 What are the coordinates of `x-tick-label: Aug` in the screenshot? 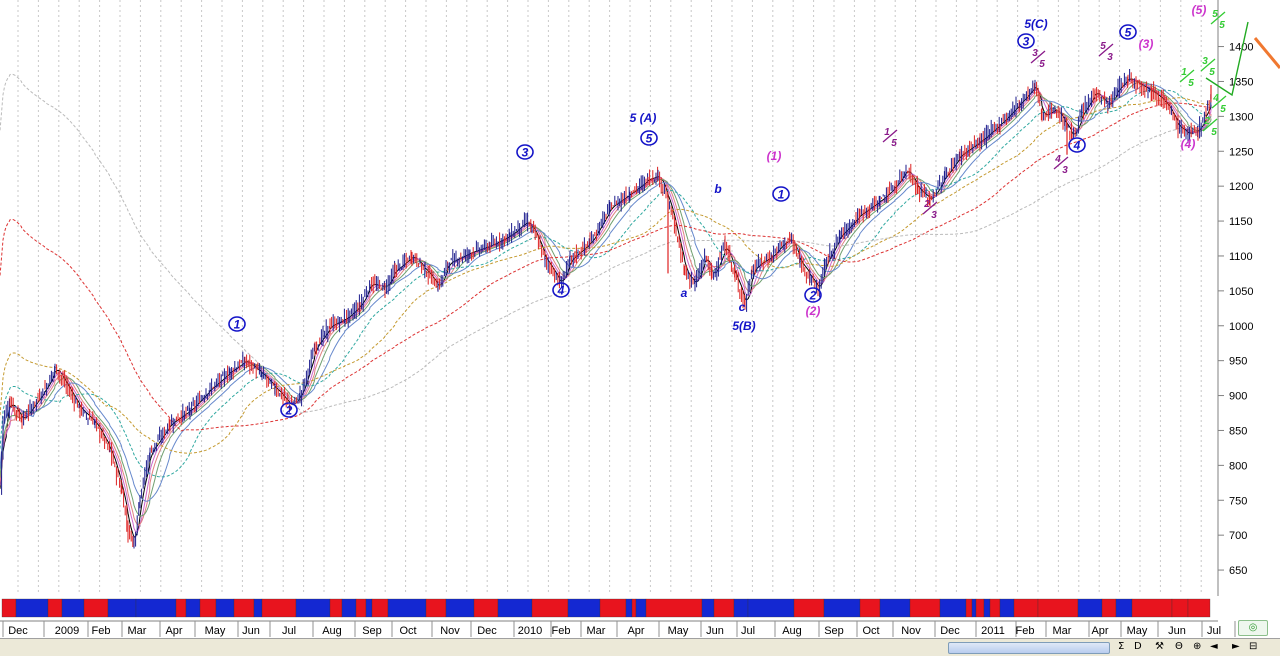 It's located at (792, 631).